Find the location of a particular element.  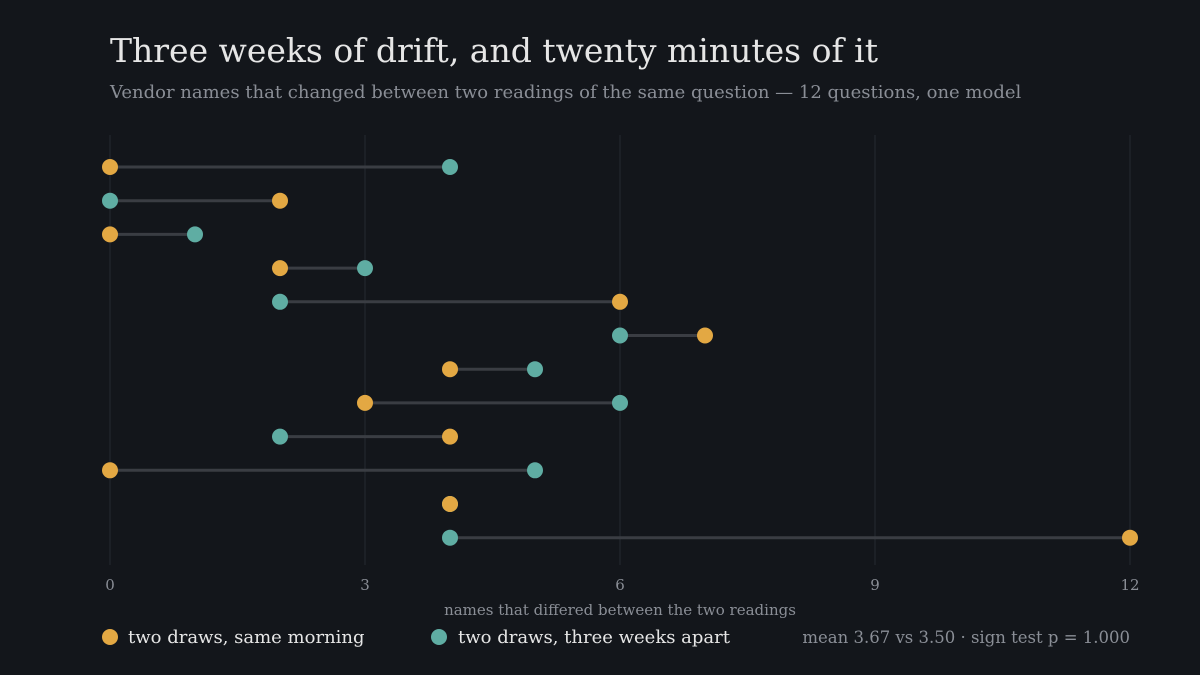

x-tick-label-0: 0 is located at coordinates (110, 585).